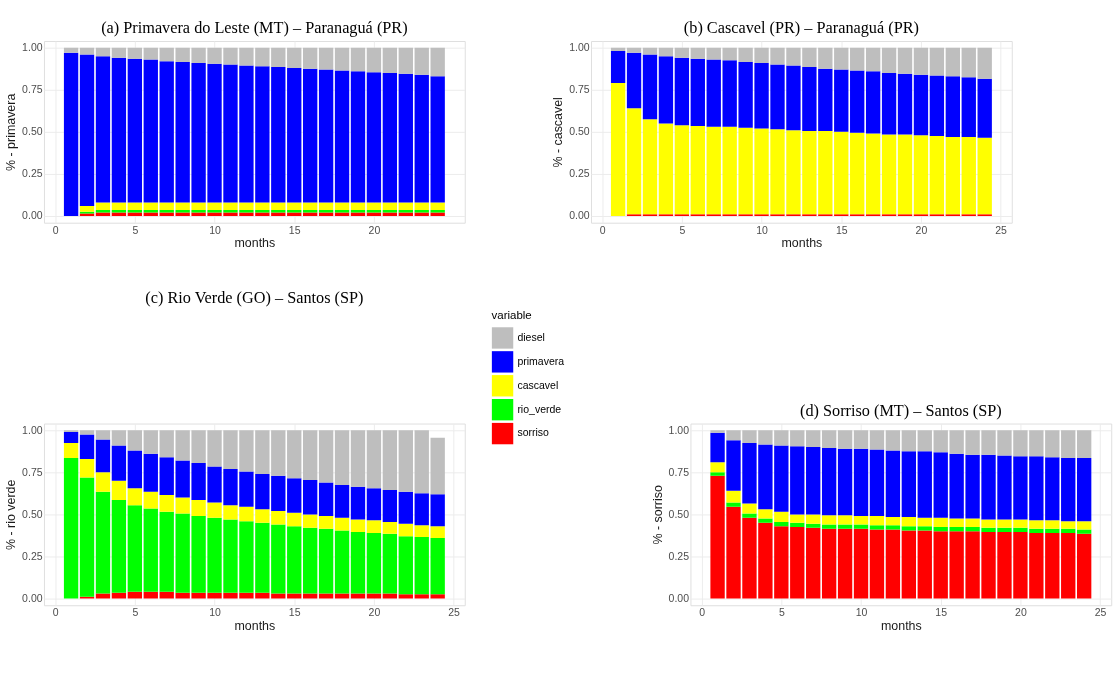 The image size is (1117, 684). I want to click on x-tick-label: 10, so click(215, 612).